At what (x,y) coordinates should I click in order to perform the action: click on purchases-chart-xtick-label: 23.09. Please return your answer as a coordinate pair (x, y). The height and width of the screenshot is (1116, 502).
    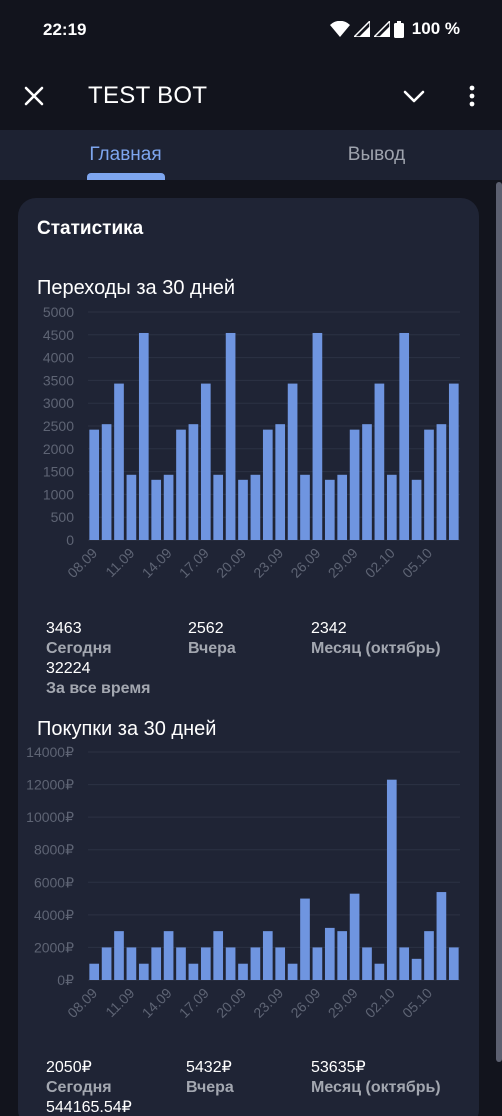
    Looking at the image, I should click on (268, 1003).